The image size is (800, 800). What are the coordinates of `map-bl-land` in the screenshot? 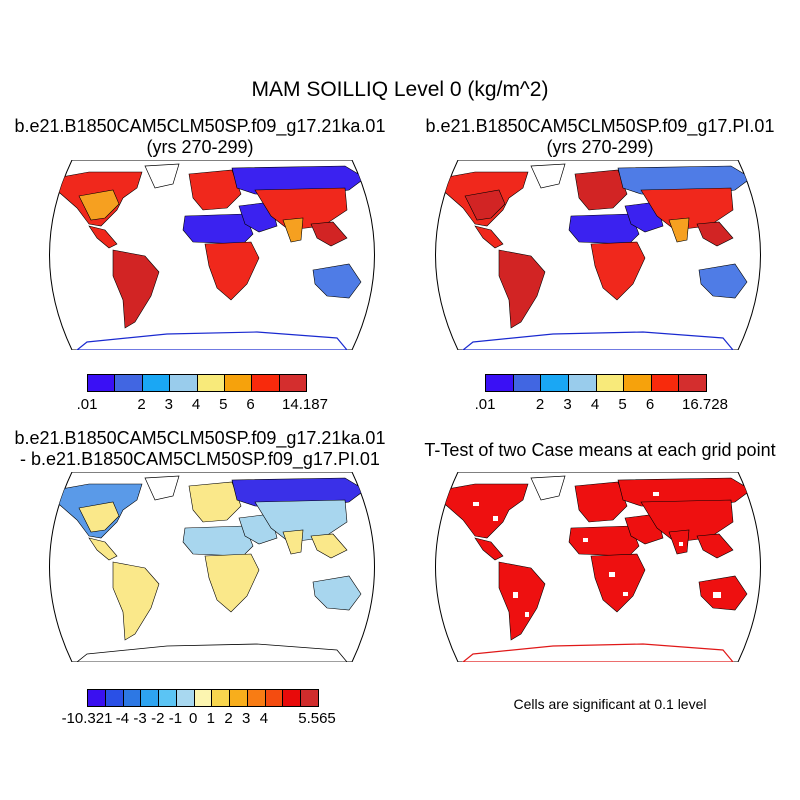 It's located at (207, 568).